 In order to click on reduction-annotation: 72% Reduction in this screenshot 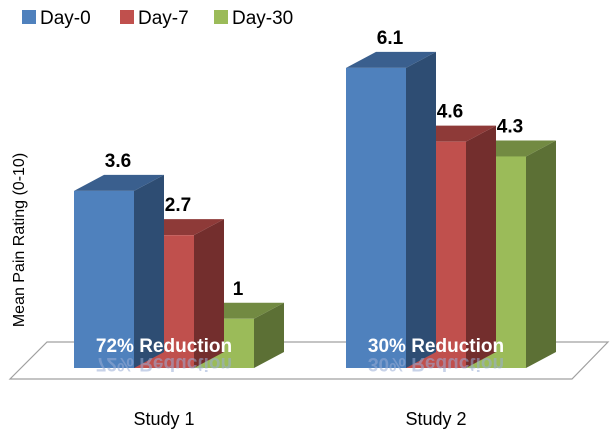, I will do `click(164, 346)`.